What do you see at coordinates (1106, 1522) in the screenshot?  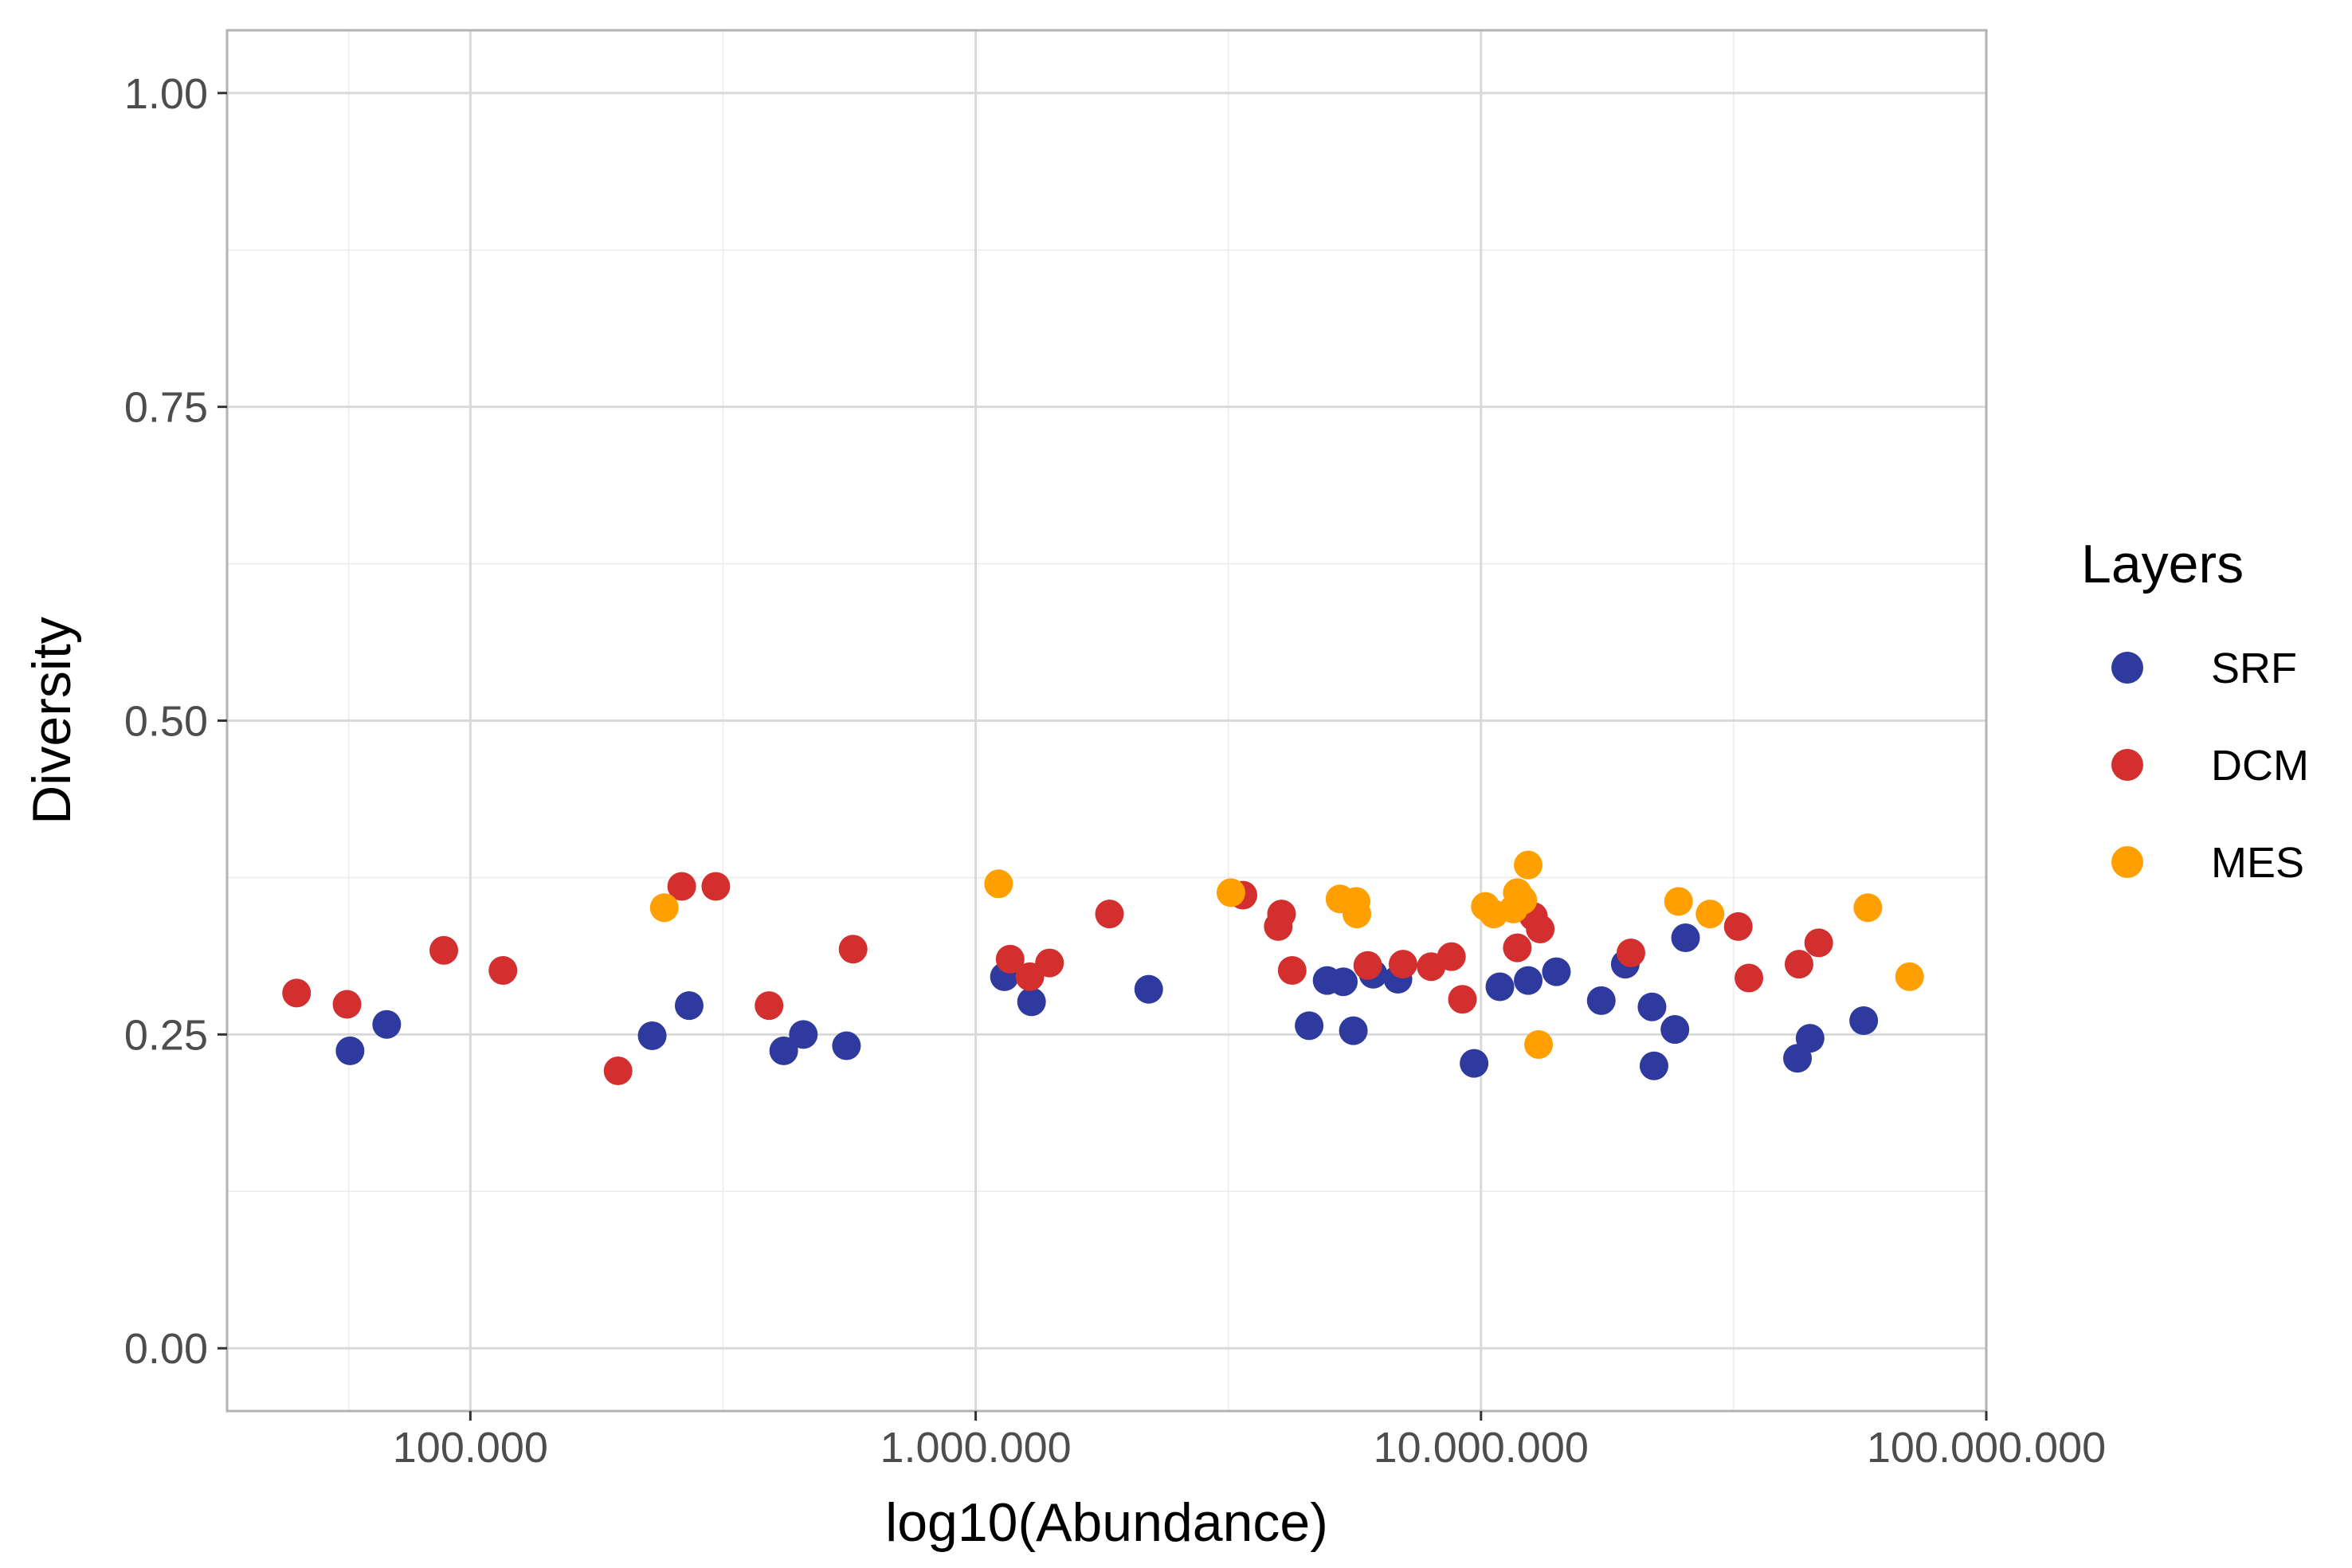 I see `x-axis-title: log10(Abundance)` at bounding box center [1106, 1522].